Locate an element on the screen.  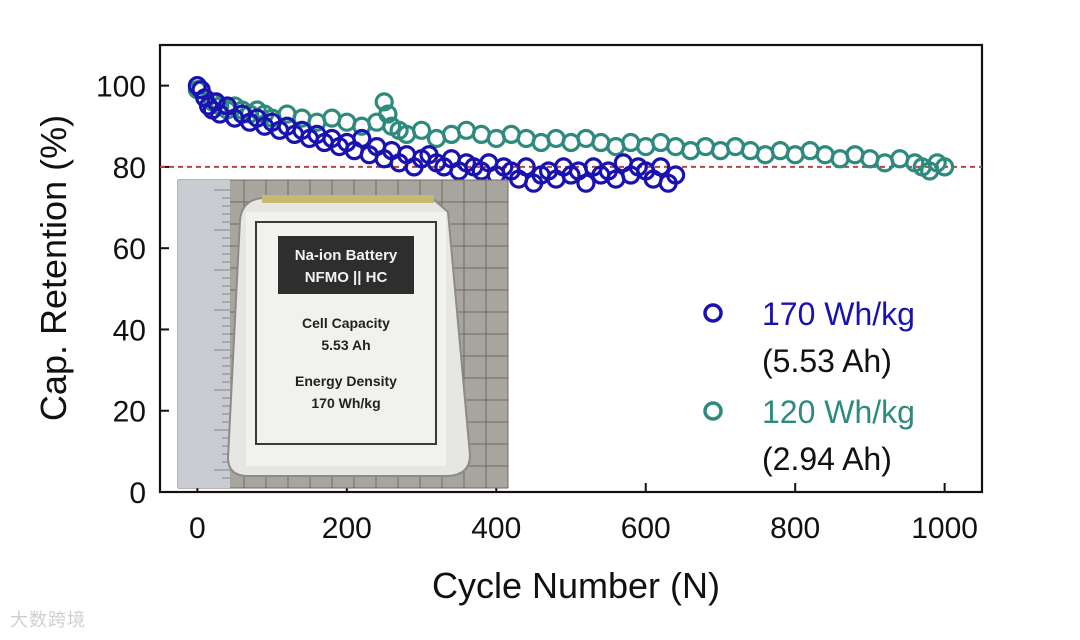
battery-label-line2: NFMO || HC is located at coordinates (346, 277).